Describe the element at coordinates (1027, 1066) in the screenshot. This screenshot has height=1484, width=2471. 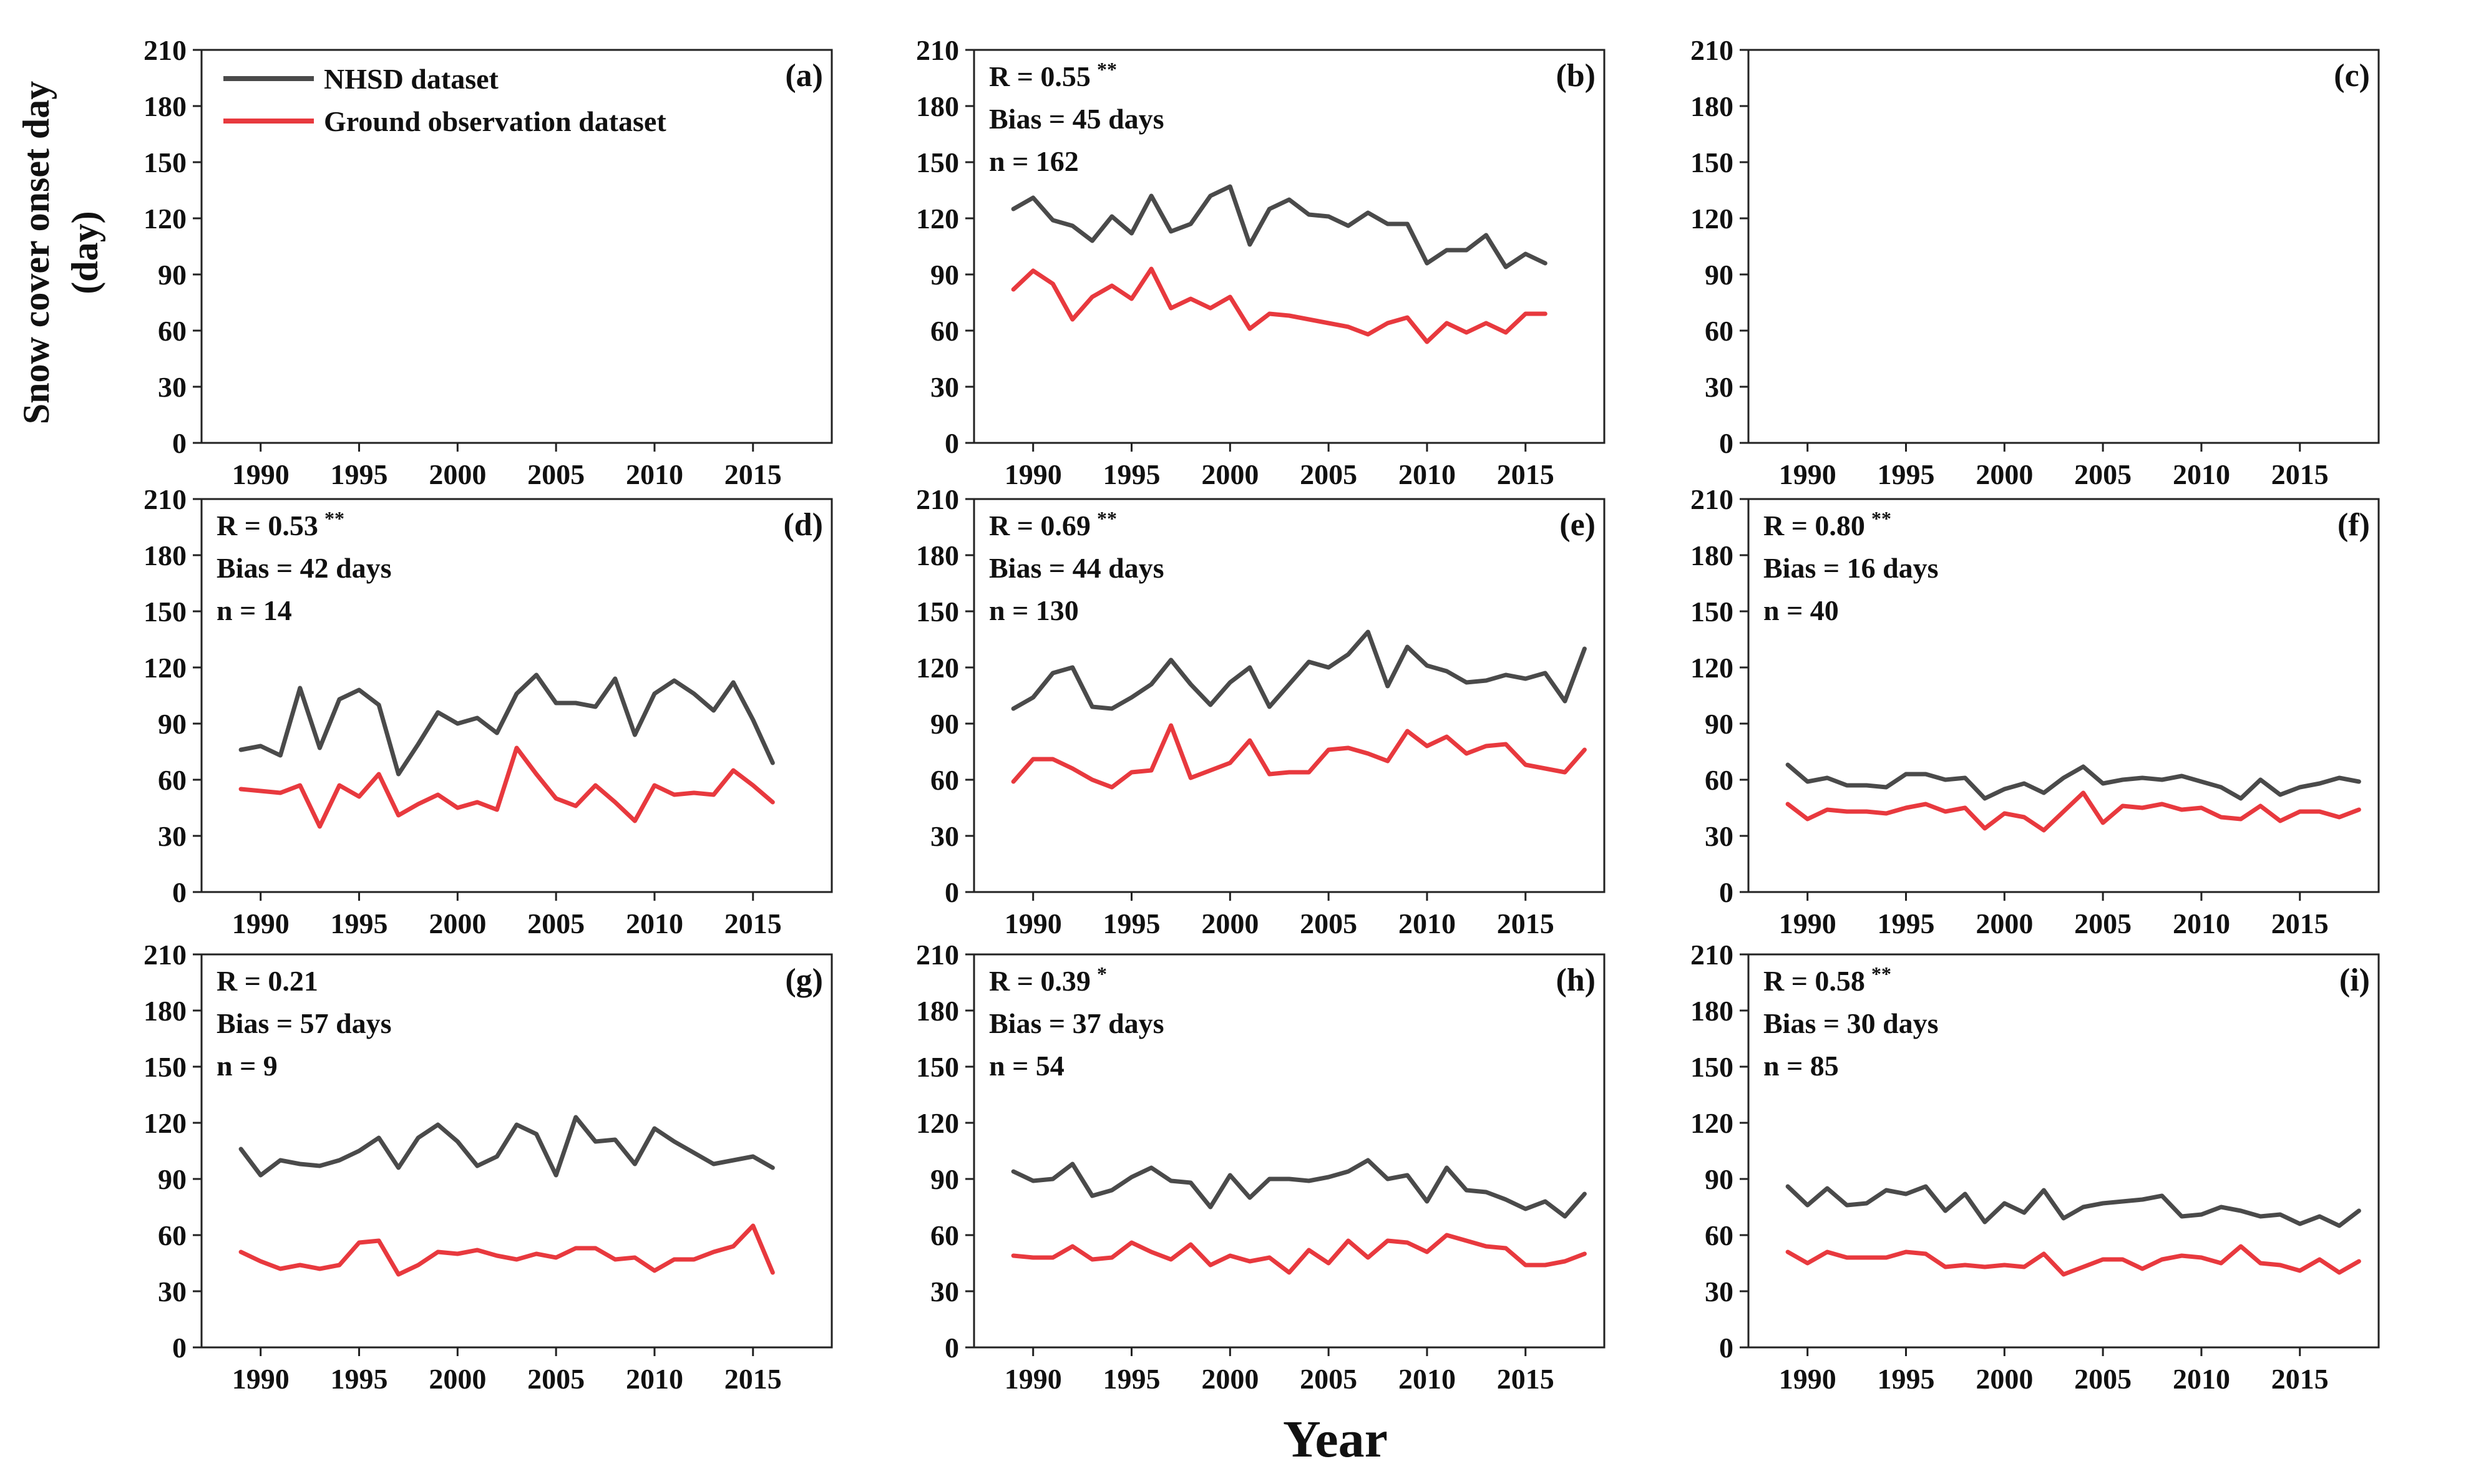
I see `stat-n: n = 54` at that location.